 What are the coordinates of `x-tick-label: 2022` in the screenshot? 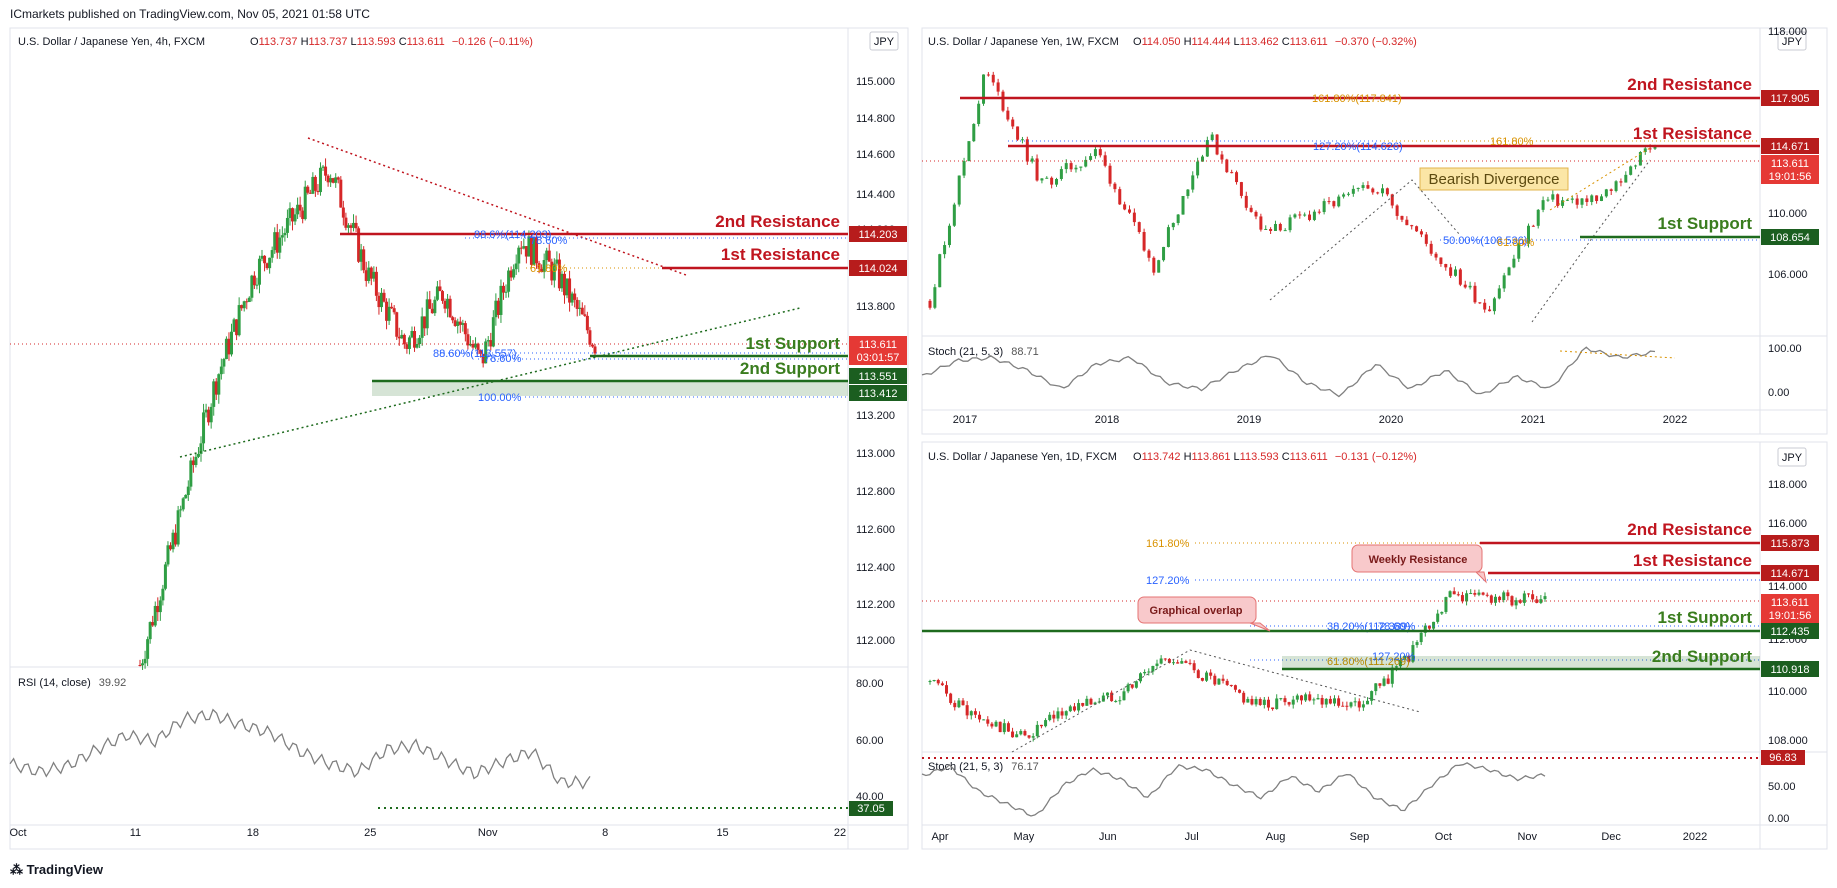 It's located at (1675, 420).